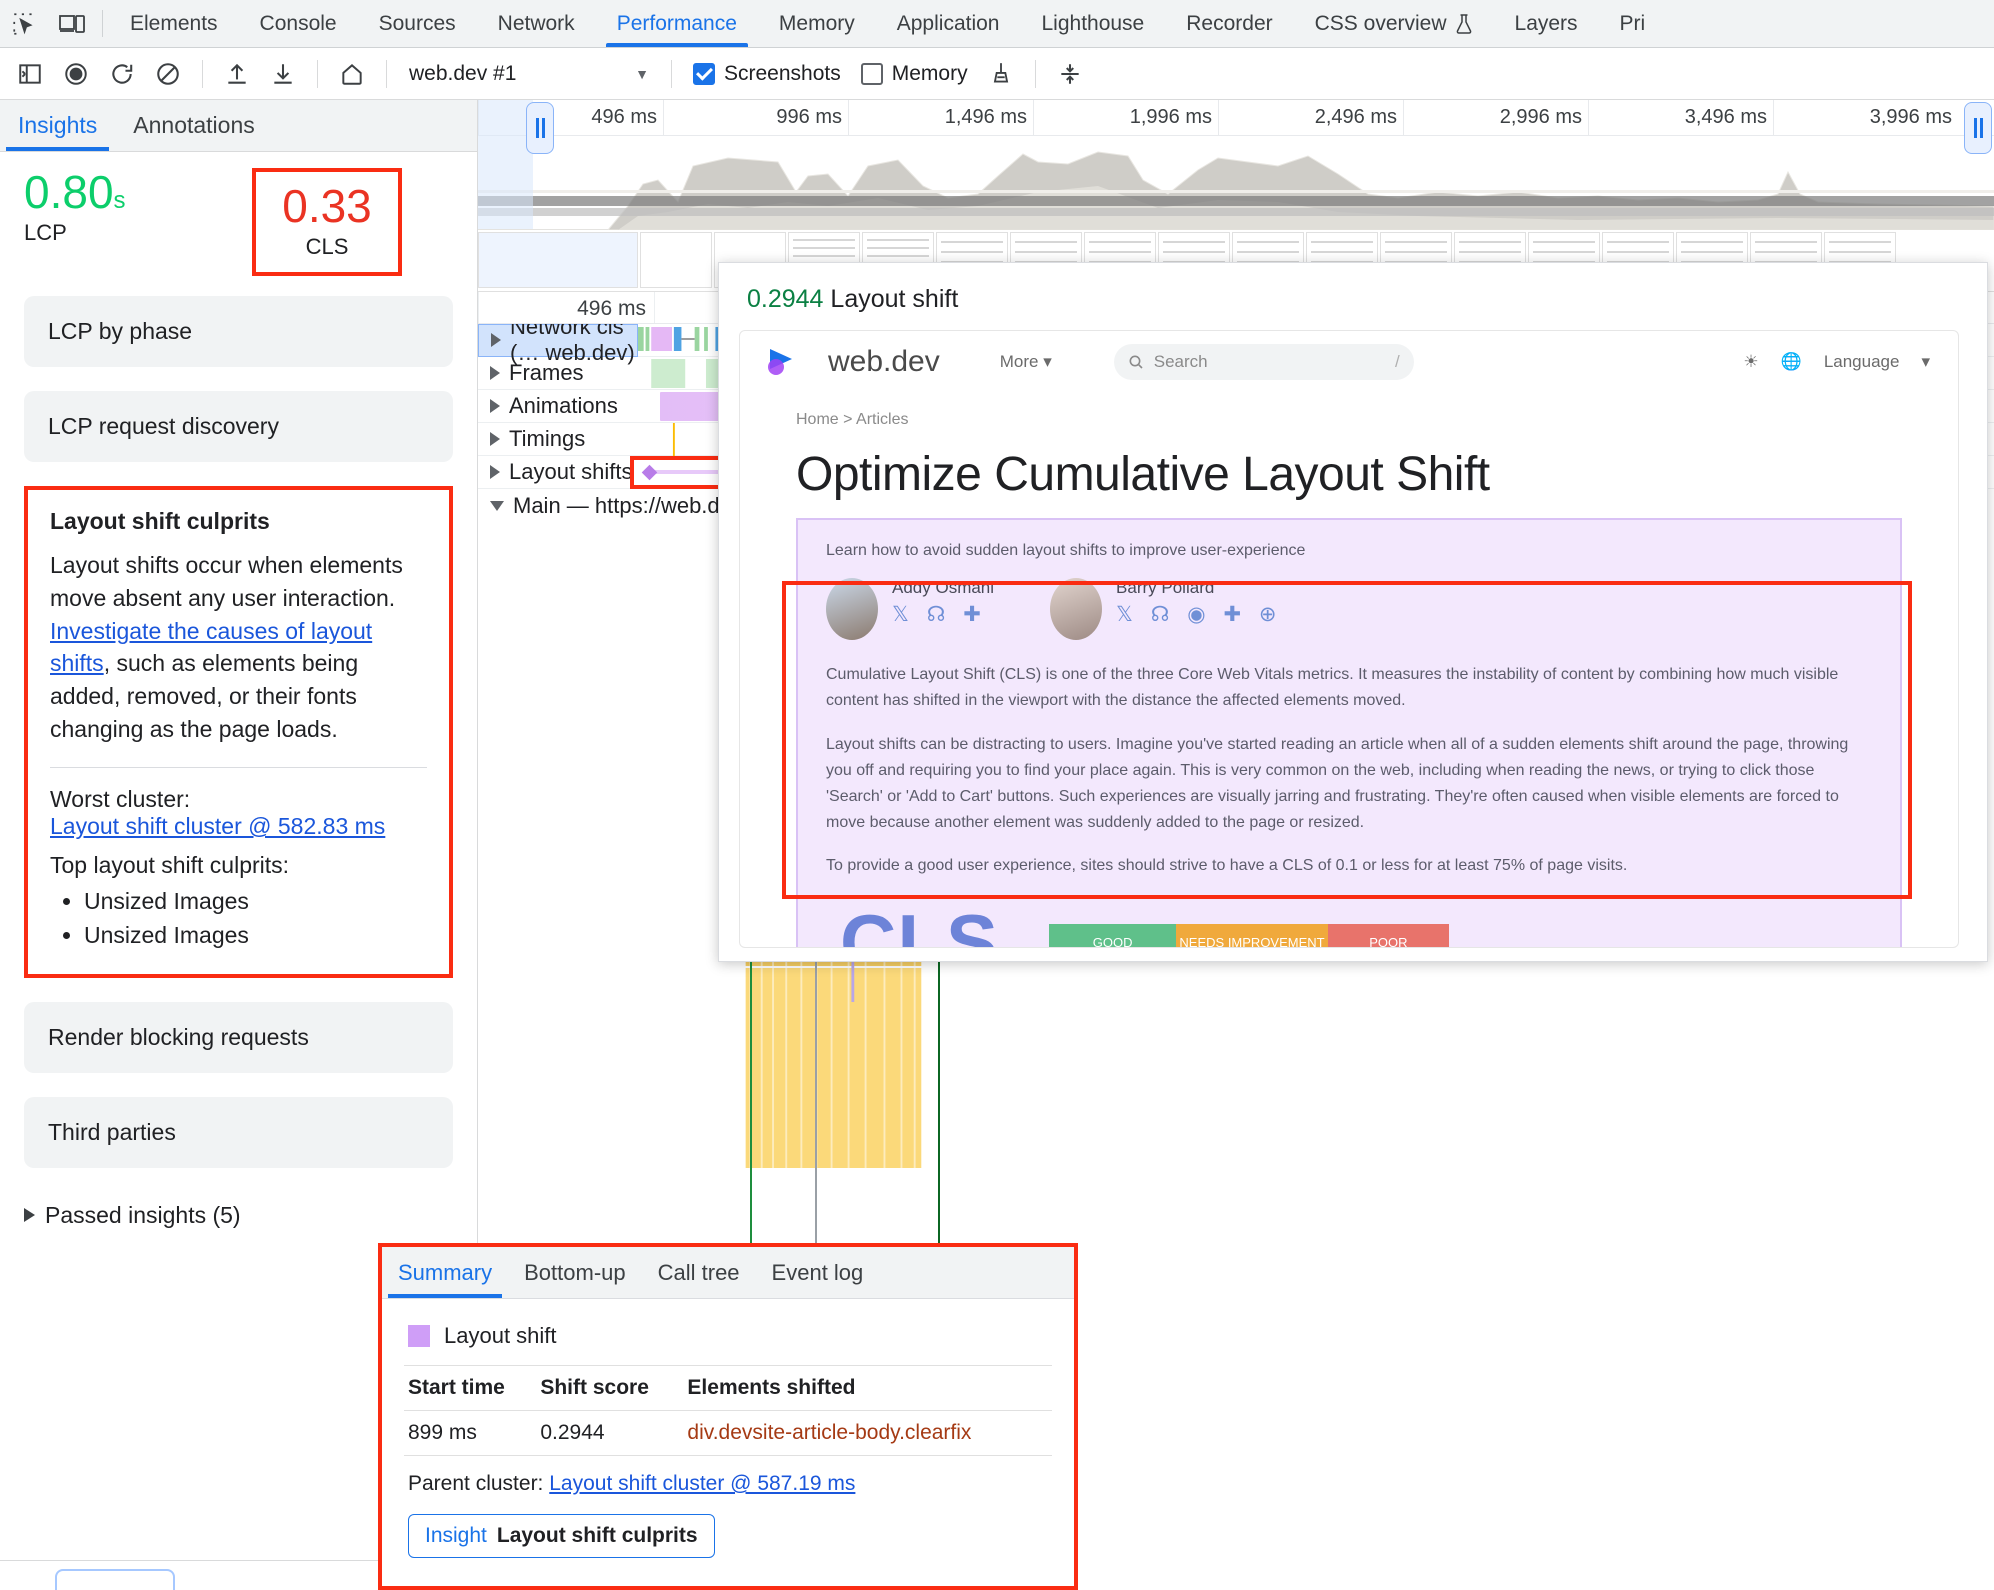  Describe the element at coordinates (1632, 23) in the screenshot. I see `tab-privacy: Pri` at that location.